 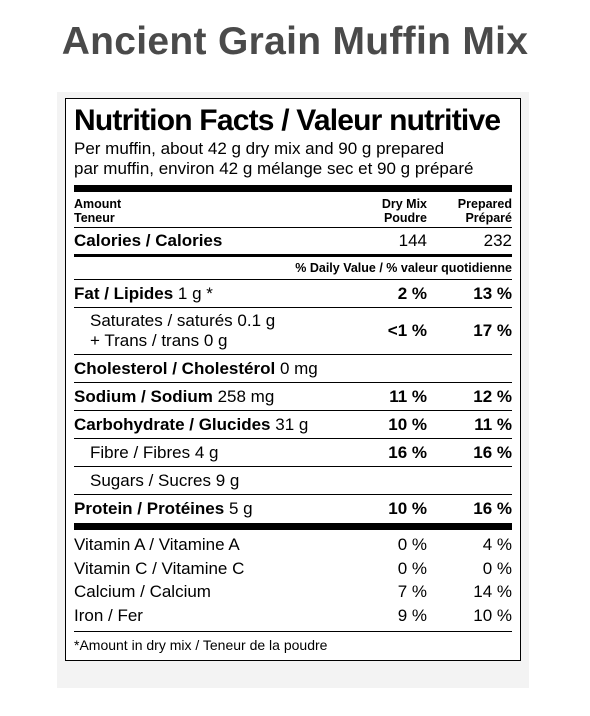 What do you see at coordinates (492, 591) in the screenshot?
I see `vitamin-prepared: 14 %` at bounding box center [492, 591].